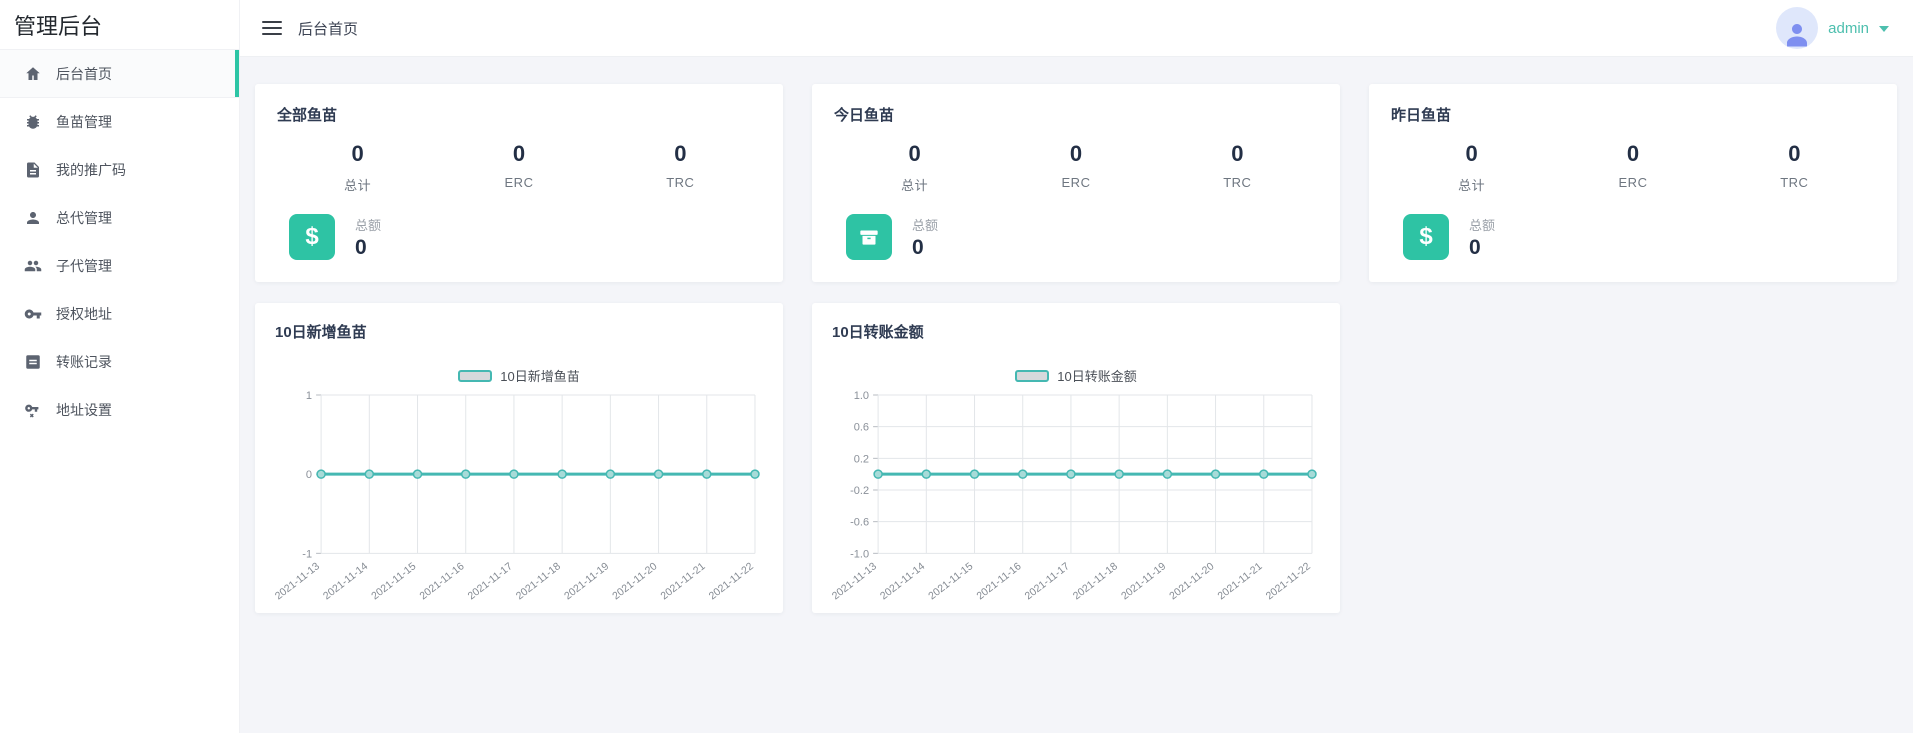 This screenshot has width=1913, height=733. Describe the element at coordinates (33, 73) in the screenshot. I see `home-icon` at that location.